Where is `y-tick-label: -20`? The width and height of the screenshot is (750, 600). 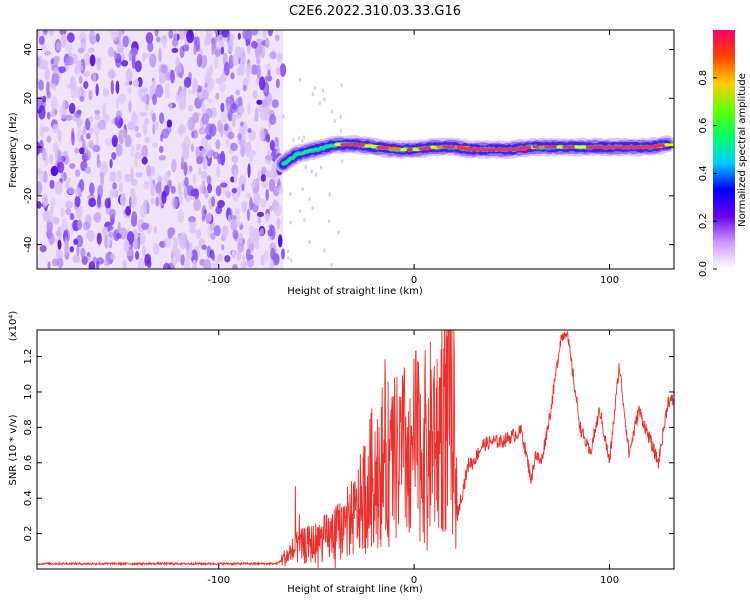 y-tick-label: -20 is located at coordinates (28, 196).